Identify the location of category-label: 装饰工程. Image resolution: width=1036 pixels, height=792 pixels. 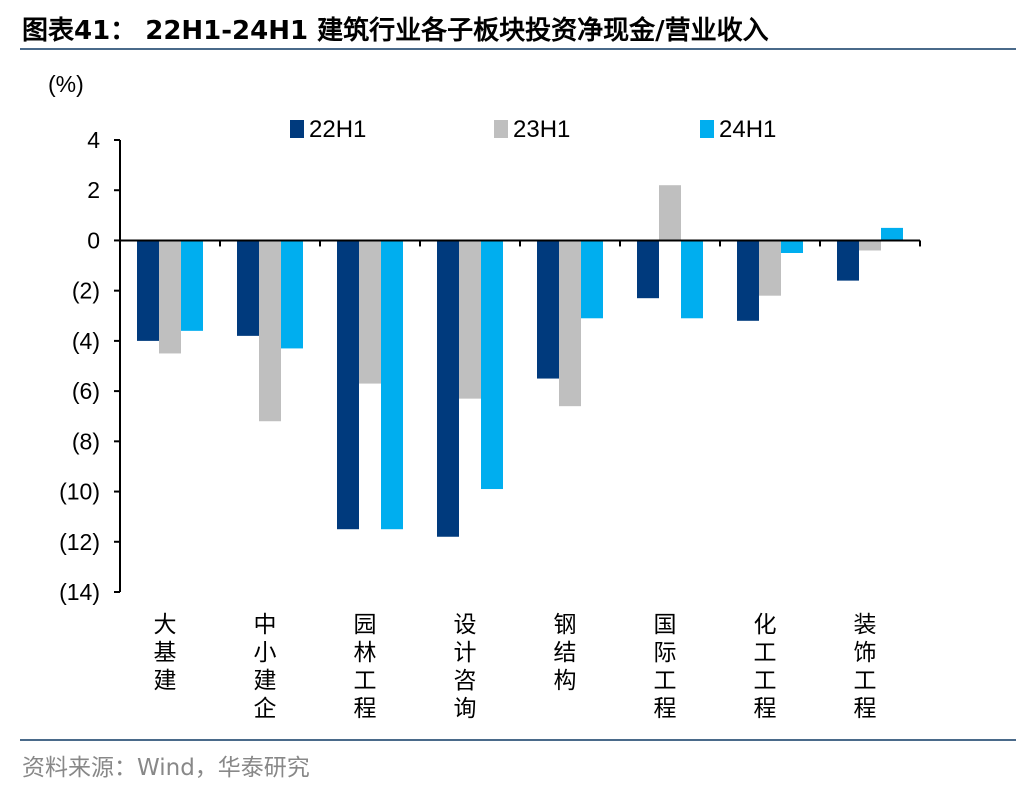
(865, 667).